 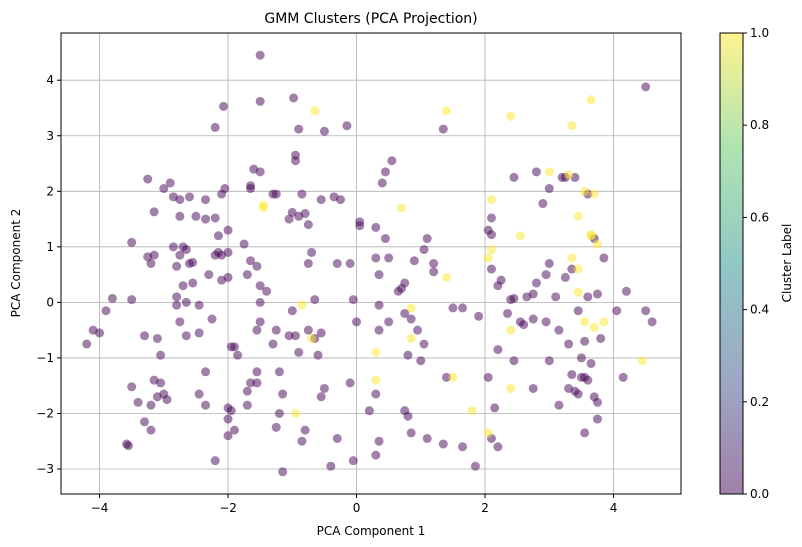 What do you see at coordinates (100, 508) in the screenshot?
I see `x-tick-label: −4` at bounding box center [100, 508].